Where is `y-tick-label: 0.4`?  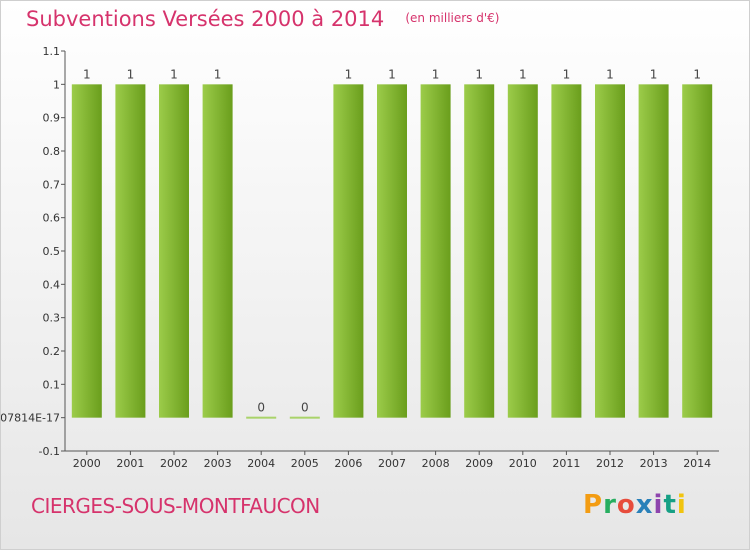
y-tick-label: 0.4 is located at coordinates (52, 284).